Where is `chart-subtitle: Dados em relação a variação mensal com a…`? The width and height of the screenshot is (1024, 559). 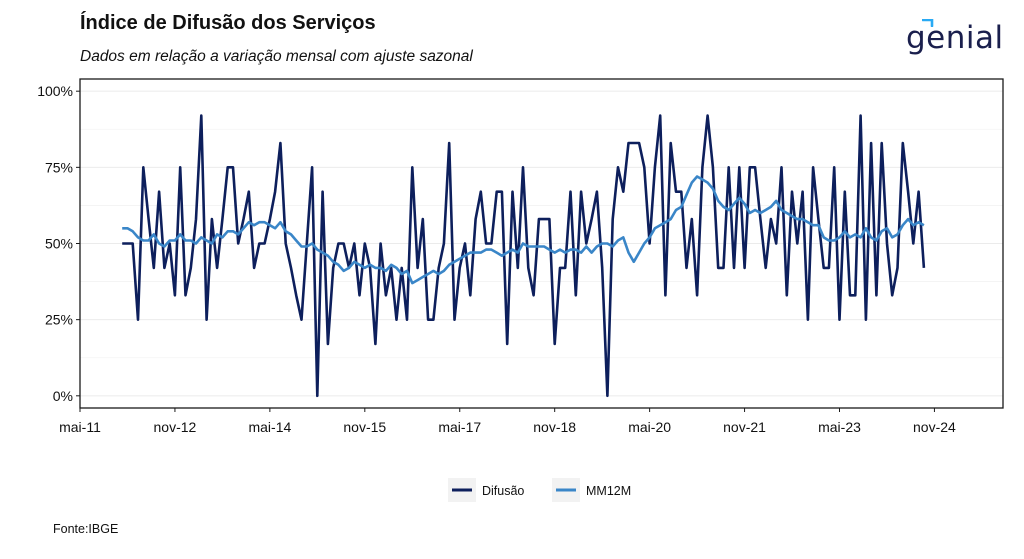
chart-subtitle: Dados em relação a variação mensal com a… is located at coordinates (276, 56).